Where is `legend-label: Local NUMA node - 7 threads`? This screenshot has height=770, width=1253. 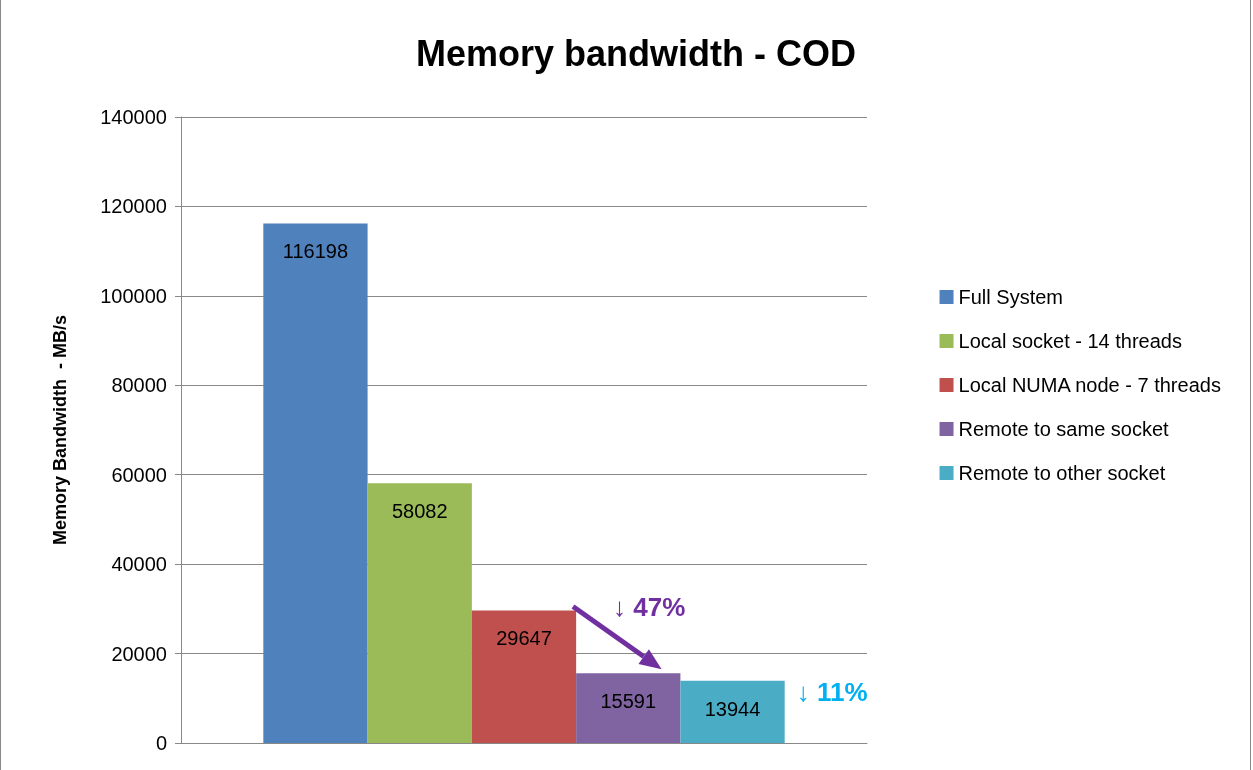 legend-label: Local NUMA node - 7 threads is located at coordinates (1089, 385).